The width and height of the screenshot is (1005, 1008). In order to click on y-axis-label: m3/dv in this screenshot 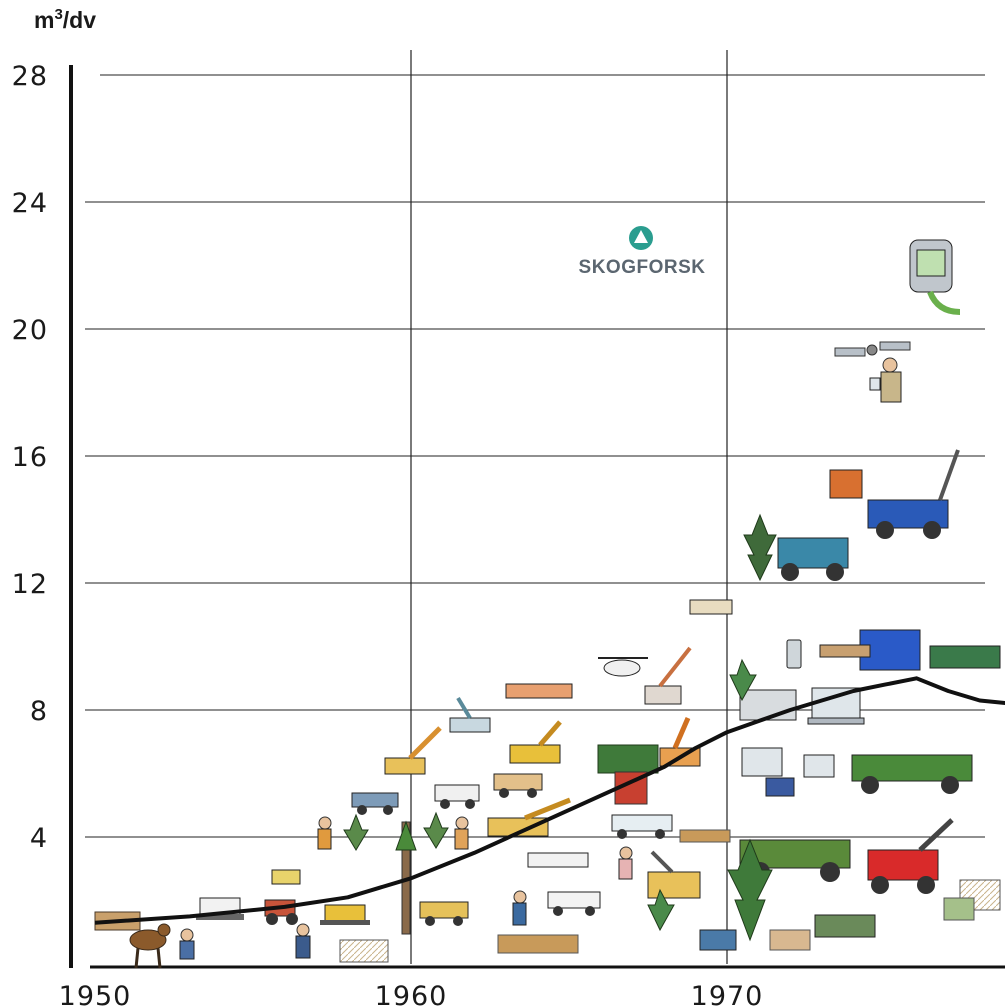, I will do `click(65, 19)`.